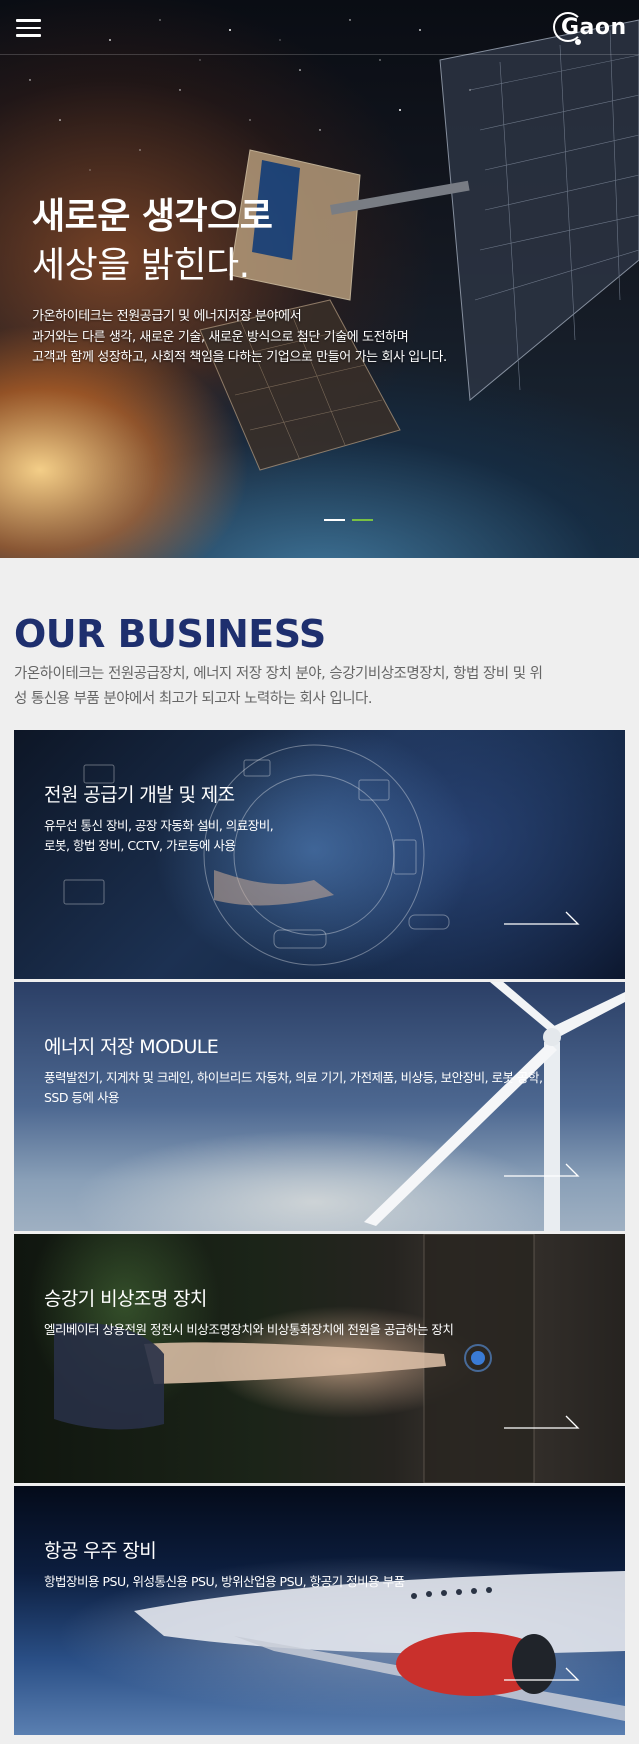  Describe the element at coordinates (125, 1299) in the screenshot. I see `card-title: 승강기 비상조명 장치` at that location.